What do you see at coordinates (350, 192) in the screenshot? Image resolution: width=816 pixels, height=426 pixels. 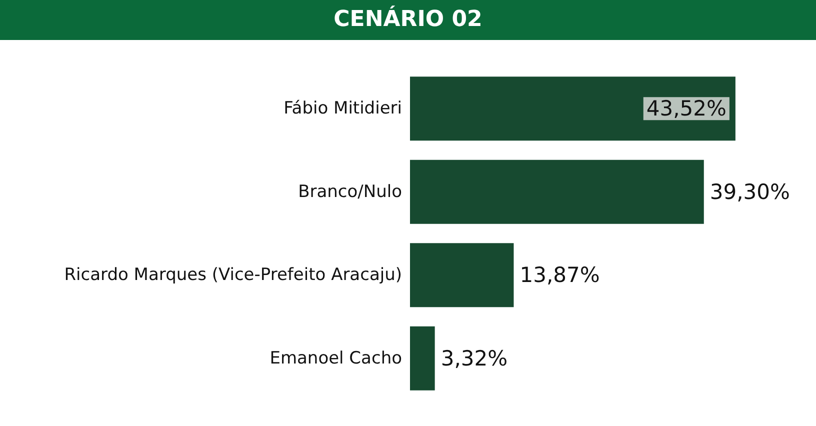 I see `y-tick-label: Branco/Nulo` at bounding box center [350, 192].